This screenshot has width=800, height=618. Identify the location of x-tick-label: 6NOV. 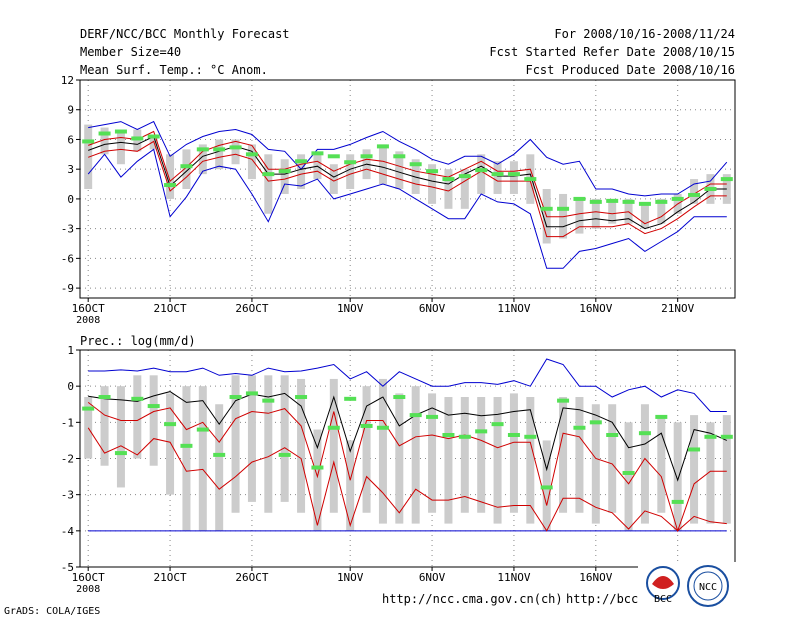
(432, 308).